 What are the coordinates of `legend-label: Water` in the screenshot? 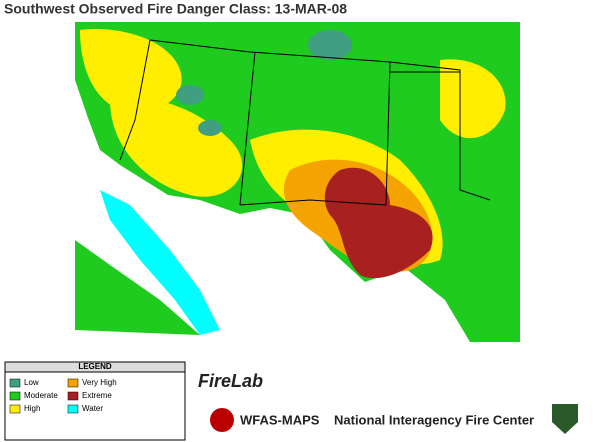 It's located at (92, 408).